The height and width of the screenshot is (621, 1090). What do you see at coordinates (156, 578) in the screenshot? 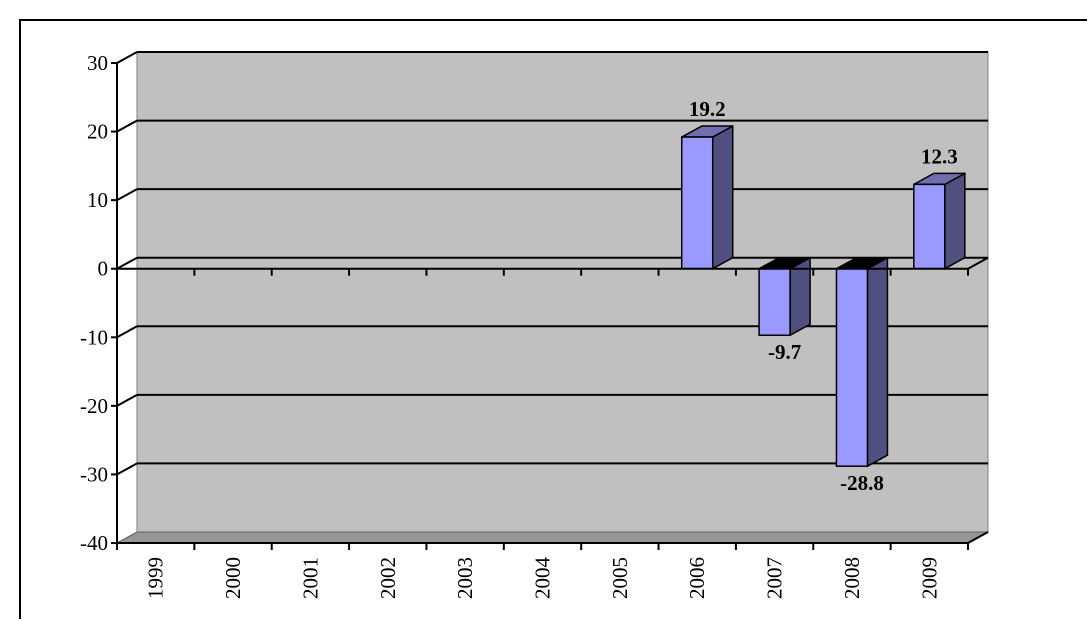
I see `x-tick-label: 1999` at bounding box center [156, 578].